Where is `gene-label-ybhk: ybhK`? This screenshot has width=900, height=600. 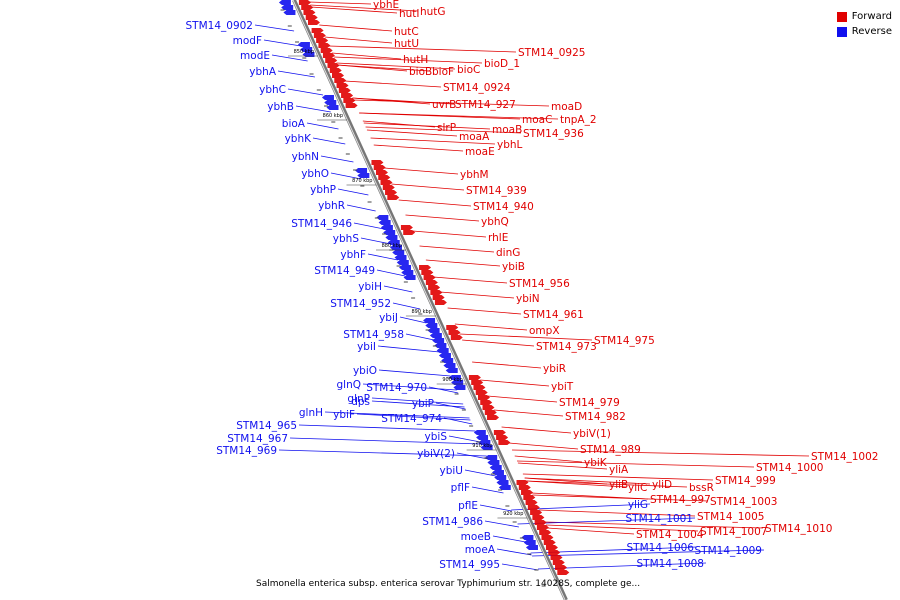
gene-label-ybhk: ybhK is located at coordinates (299, 139).